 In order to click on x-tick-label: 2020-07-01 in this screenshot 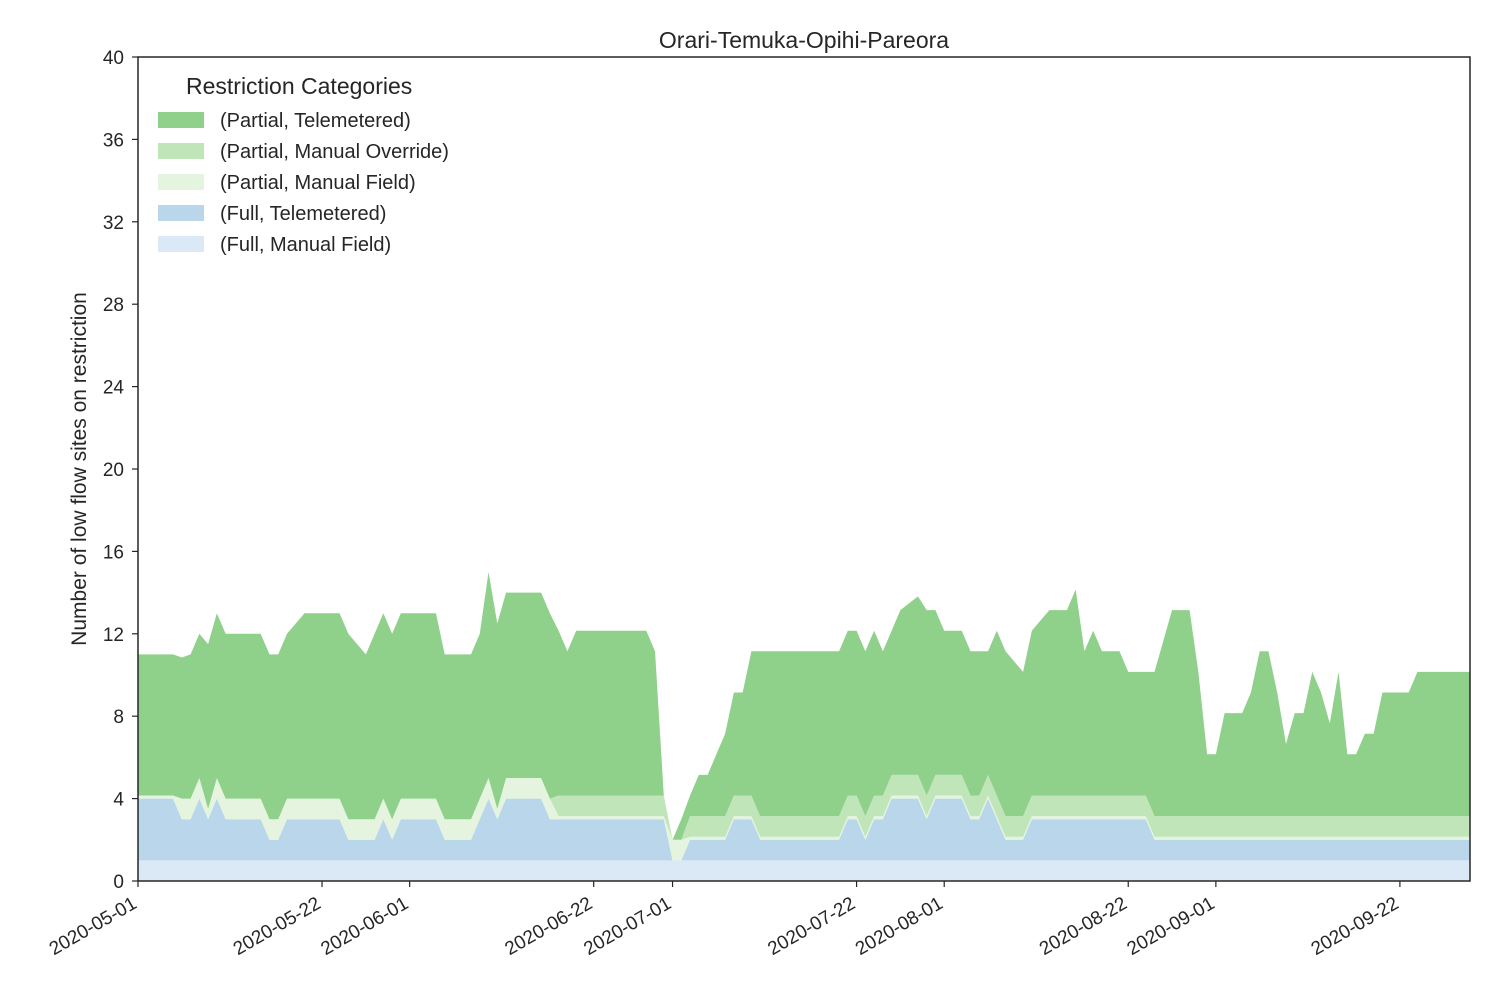, I will do `click(627, 926)`.